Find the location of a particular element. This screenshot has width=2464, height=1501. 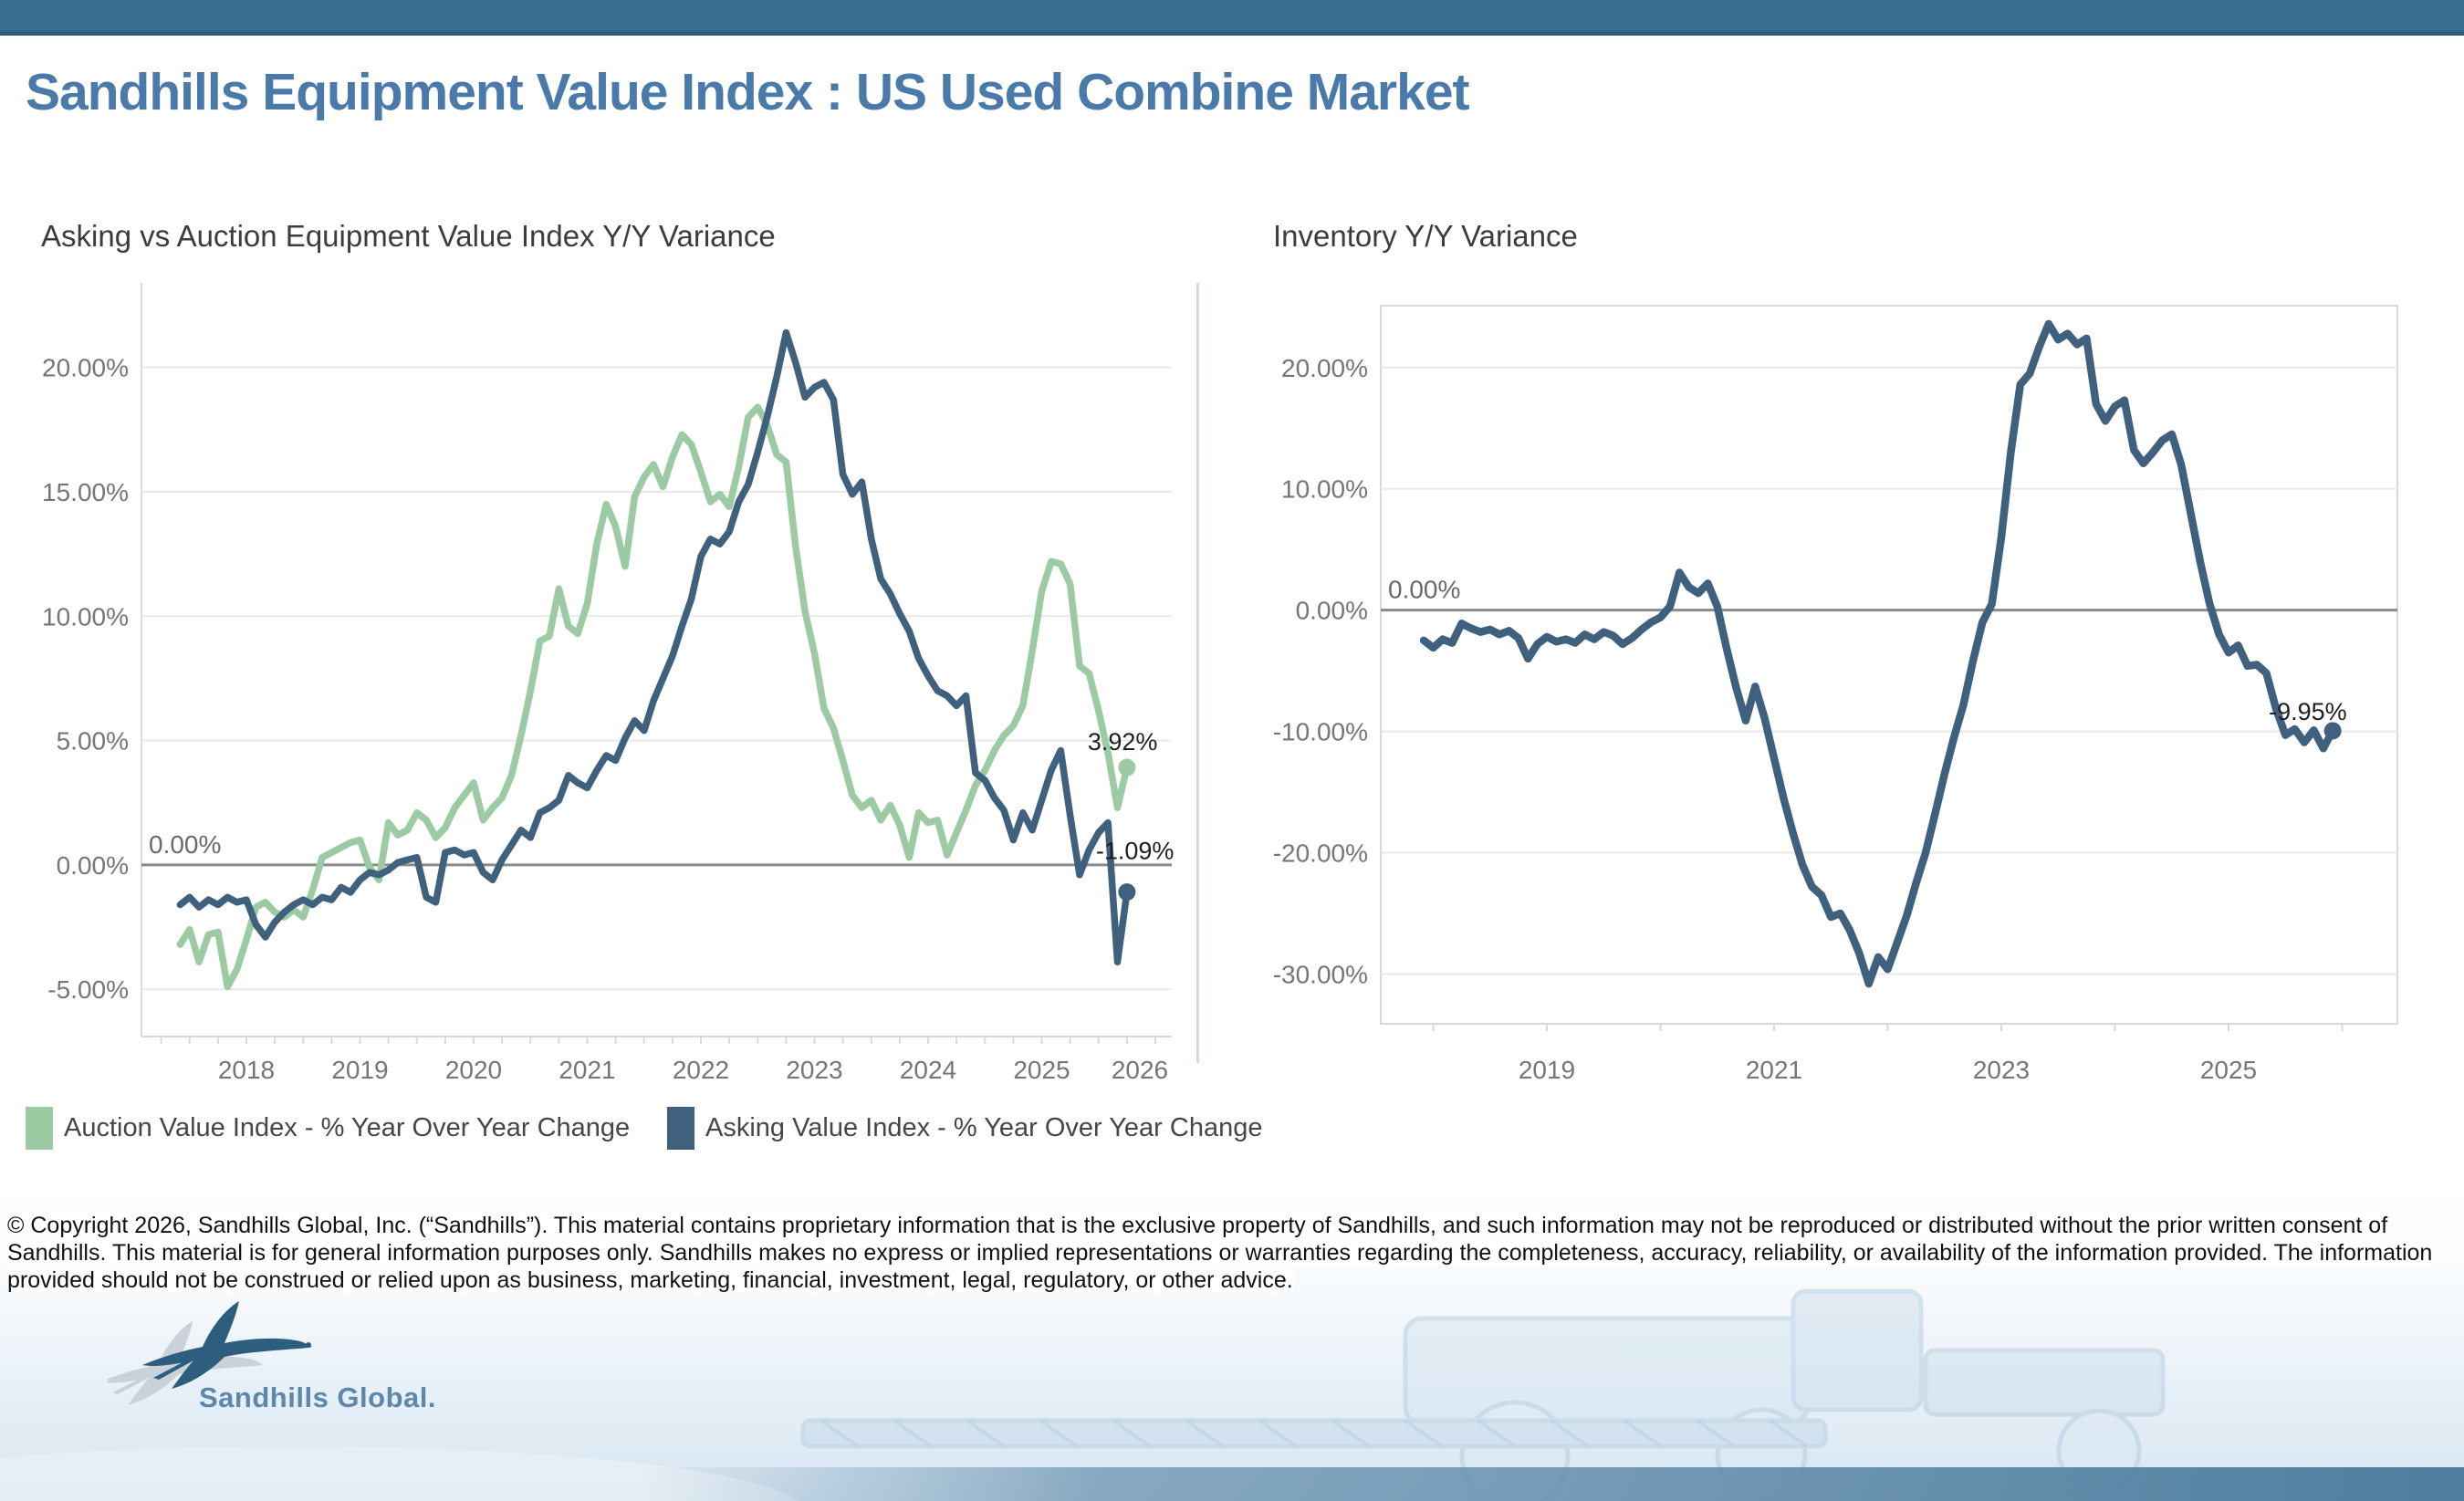

x-tick-label: 2020 is located at coordinates (473, 1070).